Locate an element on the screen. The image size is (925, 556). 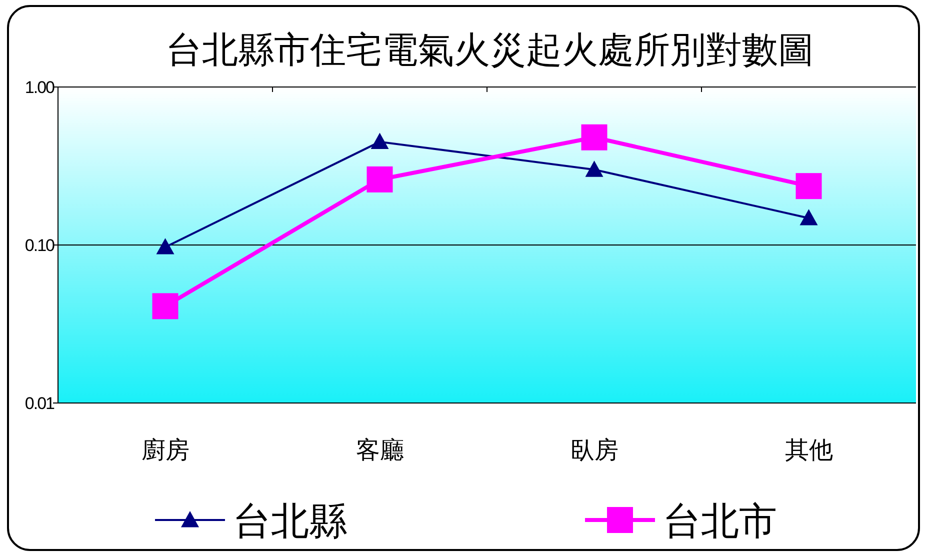
x-tick-label: 其他 is located at coordinates (808, 450).